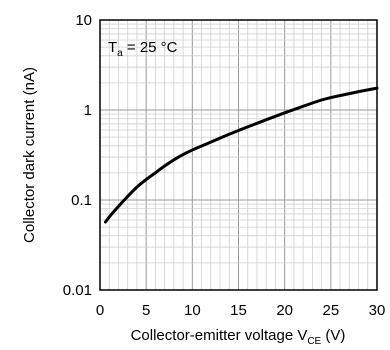  What do you see at coordinates (238, 337) in the screenshot?
I see `x-axis-label: Collector-emitter voltage VCE (V)` at bounding box center [238, 337].